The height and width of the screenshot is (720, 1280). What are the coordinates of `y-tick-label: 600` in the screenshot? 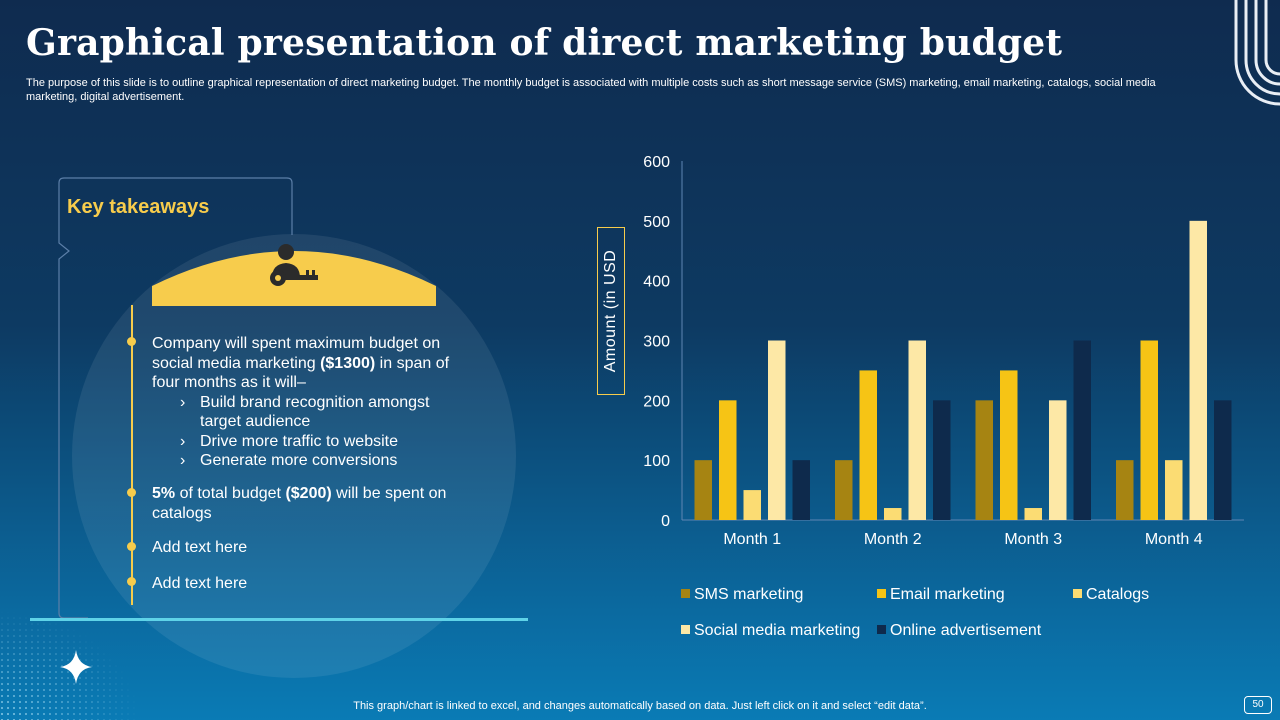 It's located at (656, 162).